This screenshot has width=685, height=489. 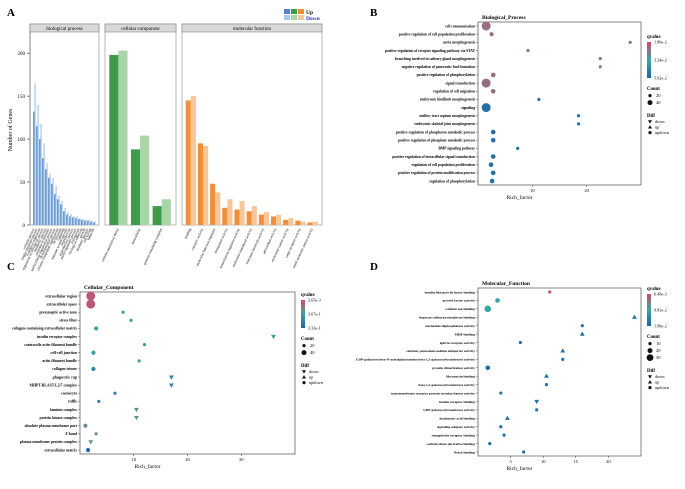 What do you see at coordinates (22, 54) in the screenshot?
I see `y-tick-label: 200` at bounding box center [22, 54].